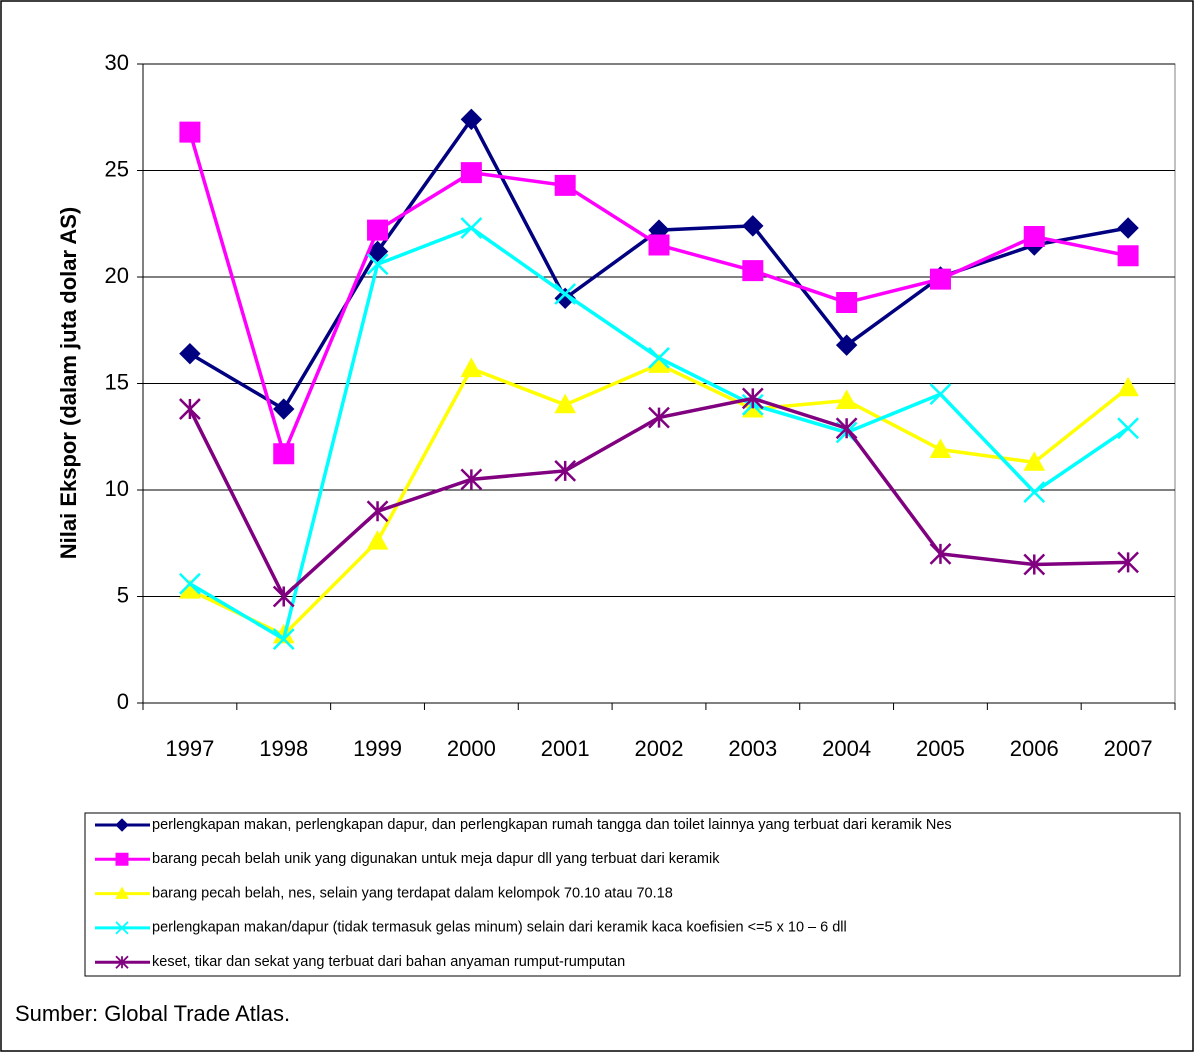 Image resolution: width=1195 pixels, height=1053 pixels. What do you see at coordinates (283, 748) in the screenshot?
I see `x-tick-label: 1998` at bounding box center [283, 748].